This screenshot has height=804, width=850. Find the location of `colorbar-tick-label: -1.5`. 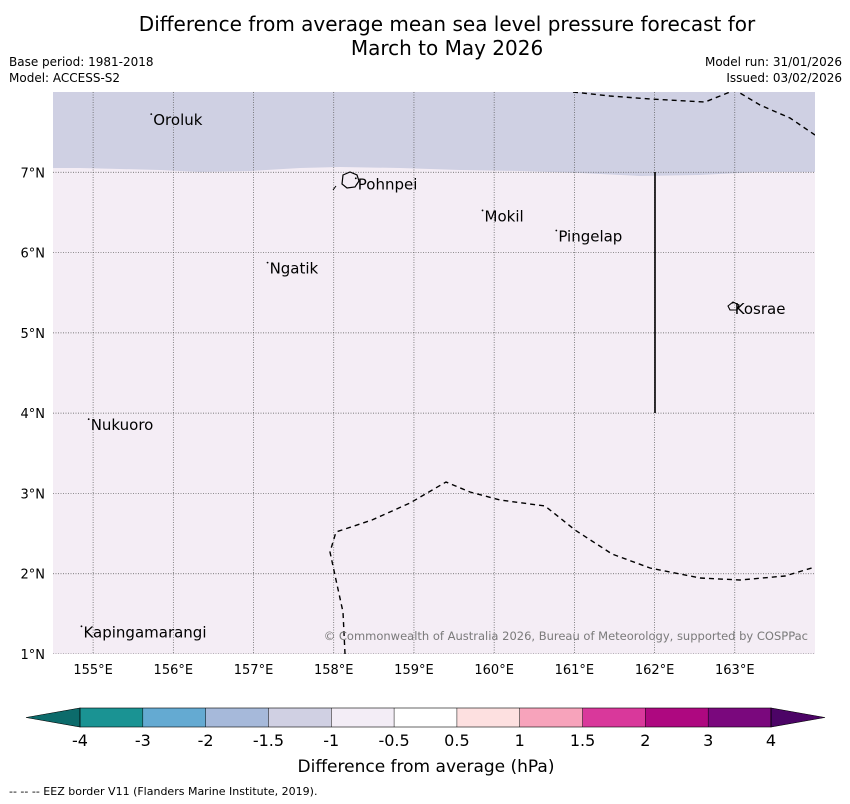

colorbar-tick-label: -1.5 is located at coordinates (268, 740).